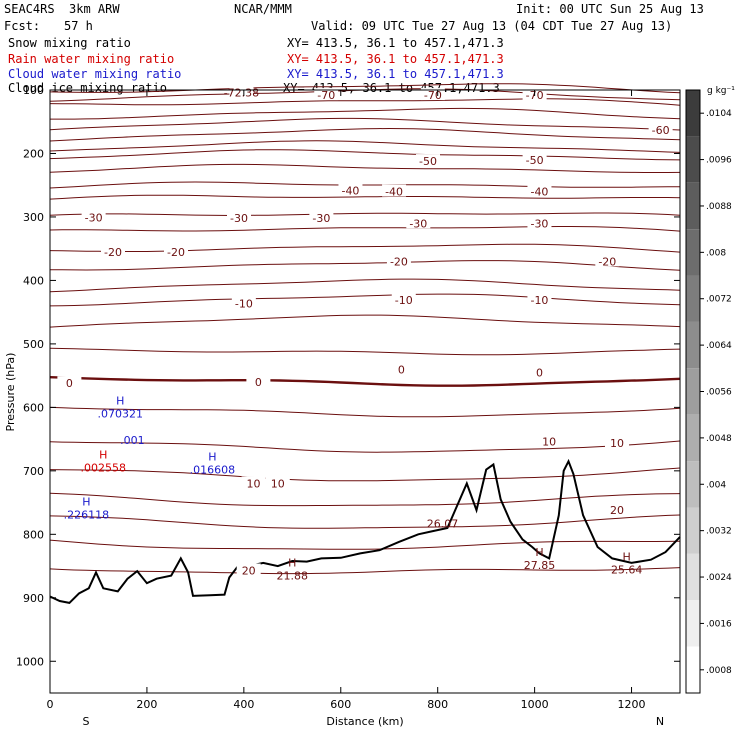 The width and height of the screenshot is (740, 740). What do you see at coordinates (719, 439) in the screenshot?
I see `colorbar-tick-label: .0048` at bounding box center [719, 439].